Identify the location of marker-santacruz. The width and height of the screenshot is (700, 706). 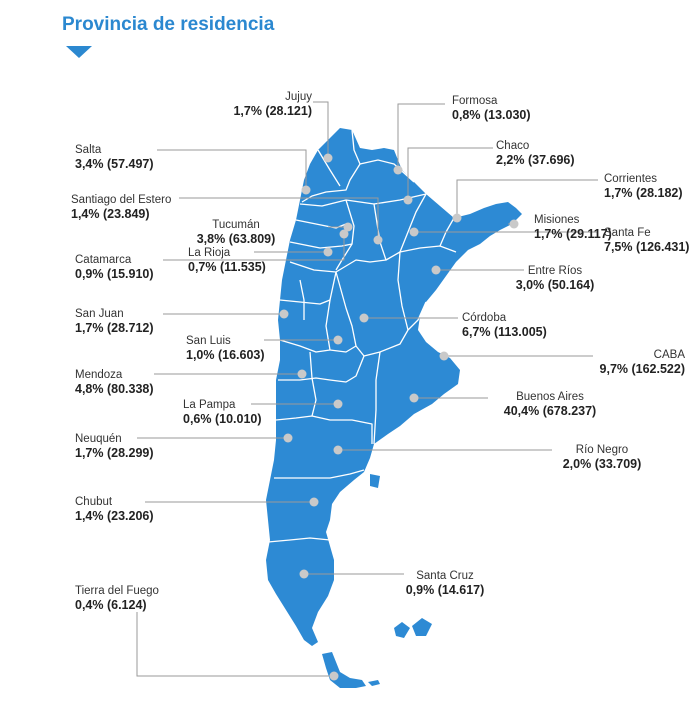
(304, 574).